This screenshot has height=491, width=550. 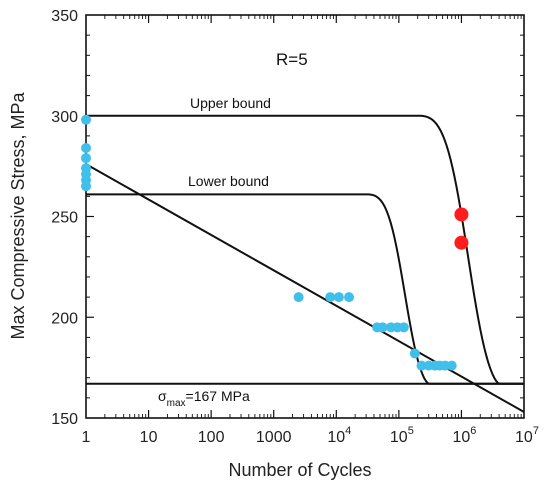 I want to click on sigma-subscript: max, so click(x=176, y=403).